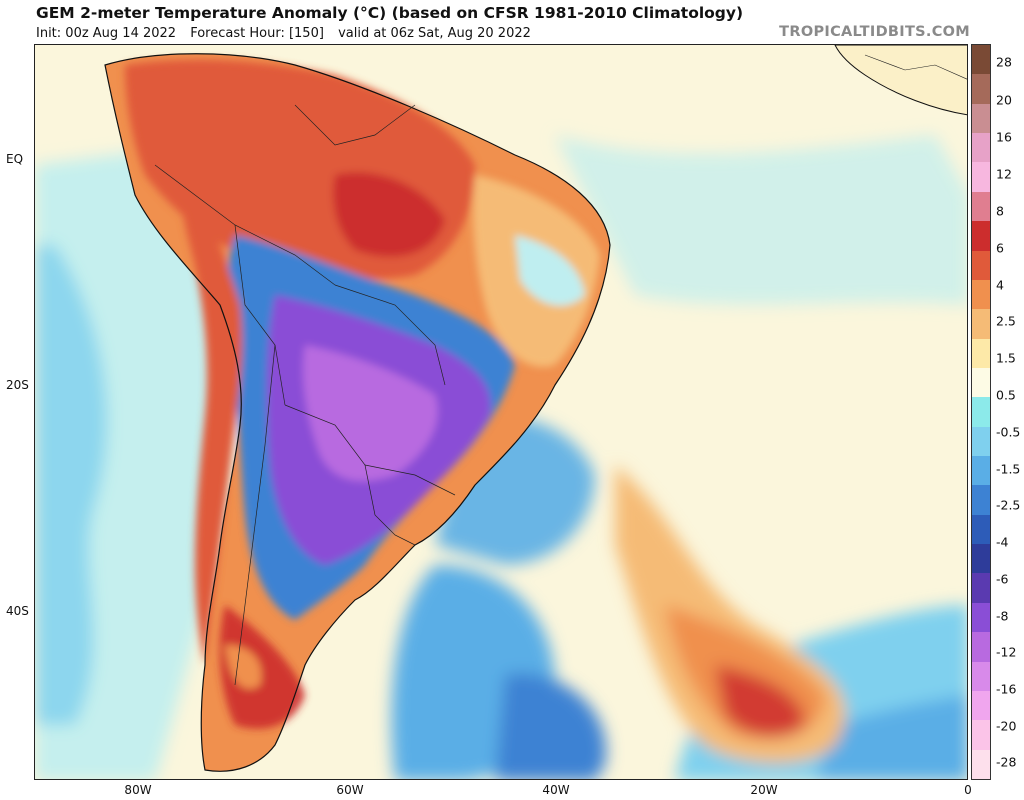 The width and height of the screenshot is (1024, 800). Describe the element at coordinates (1000, 248) in the screenshot. I see `colorbar-label: 6` at that location.